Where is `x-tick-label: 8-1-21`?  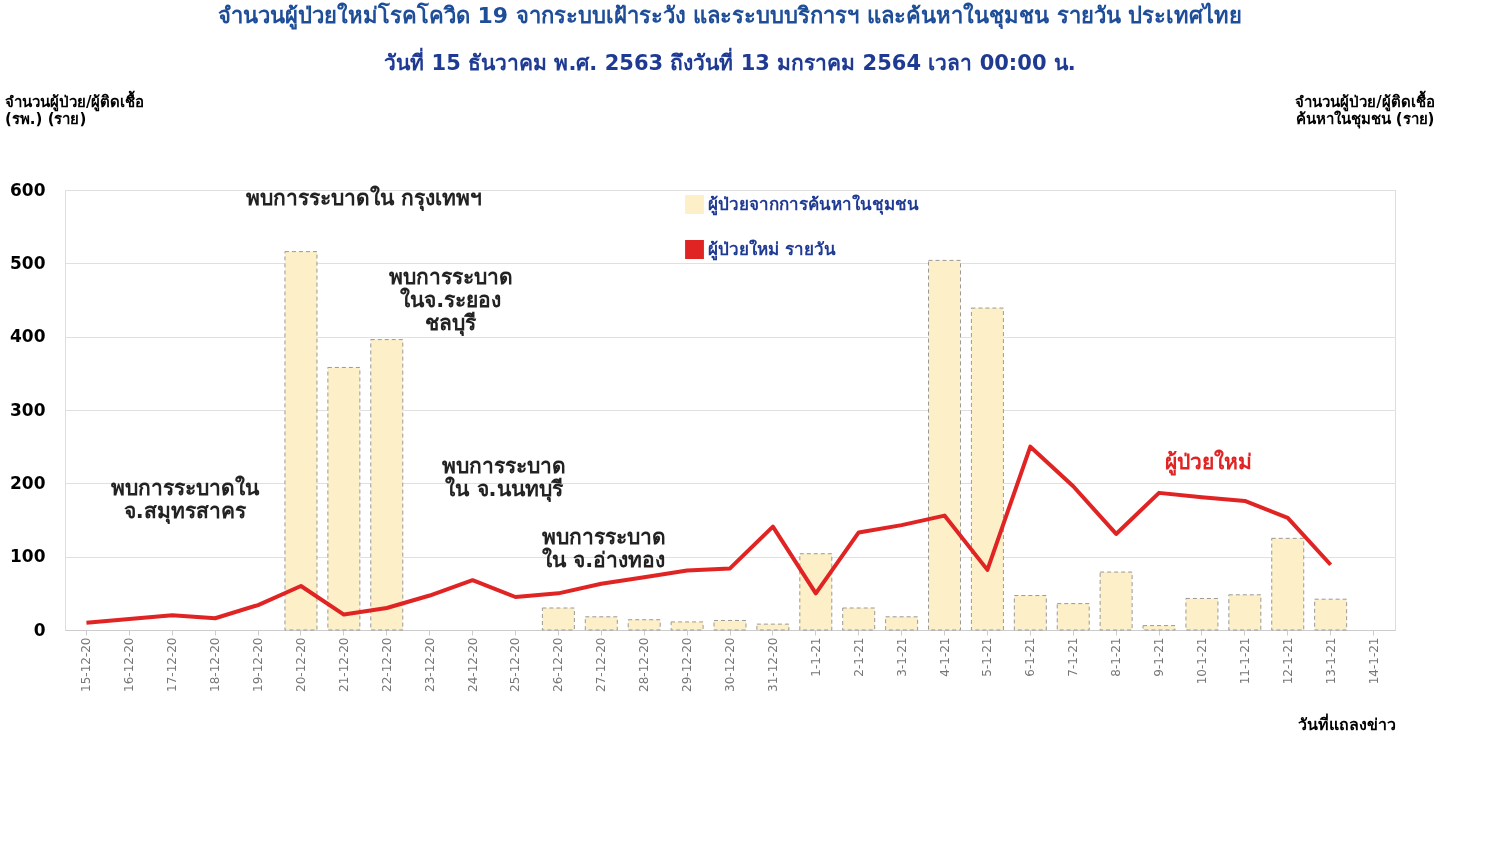
x-tick-label: 8-1-21 is located at coordinates (1116, 657).